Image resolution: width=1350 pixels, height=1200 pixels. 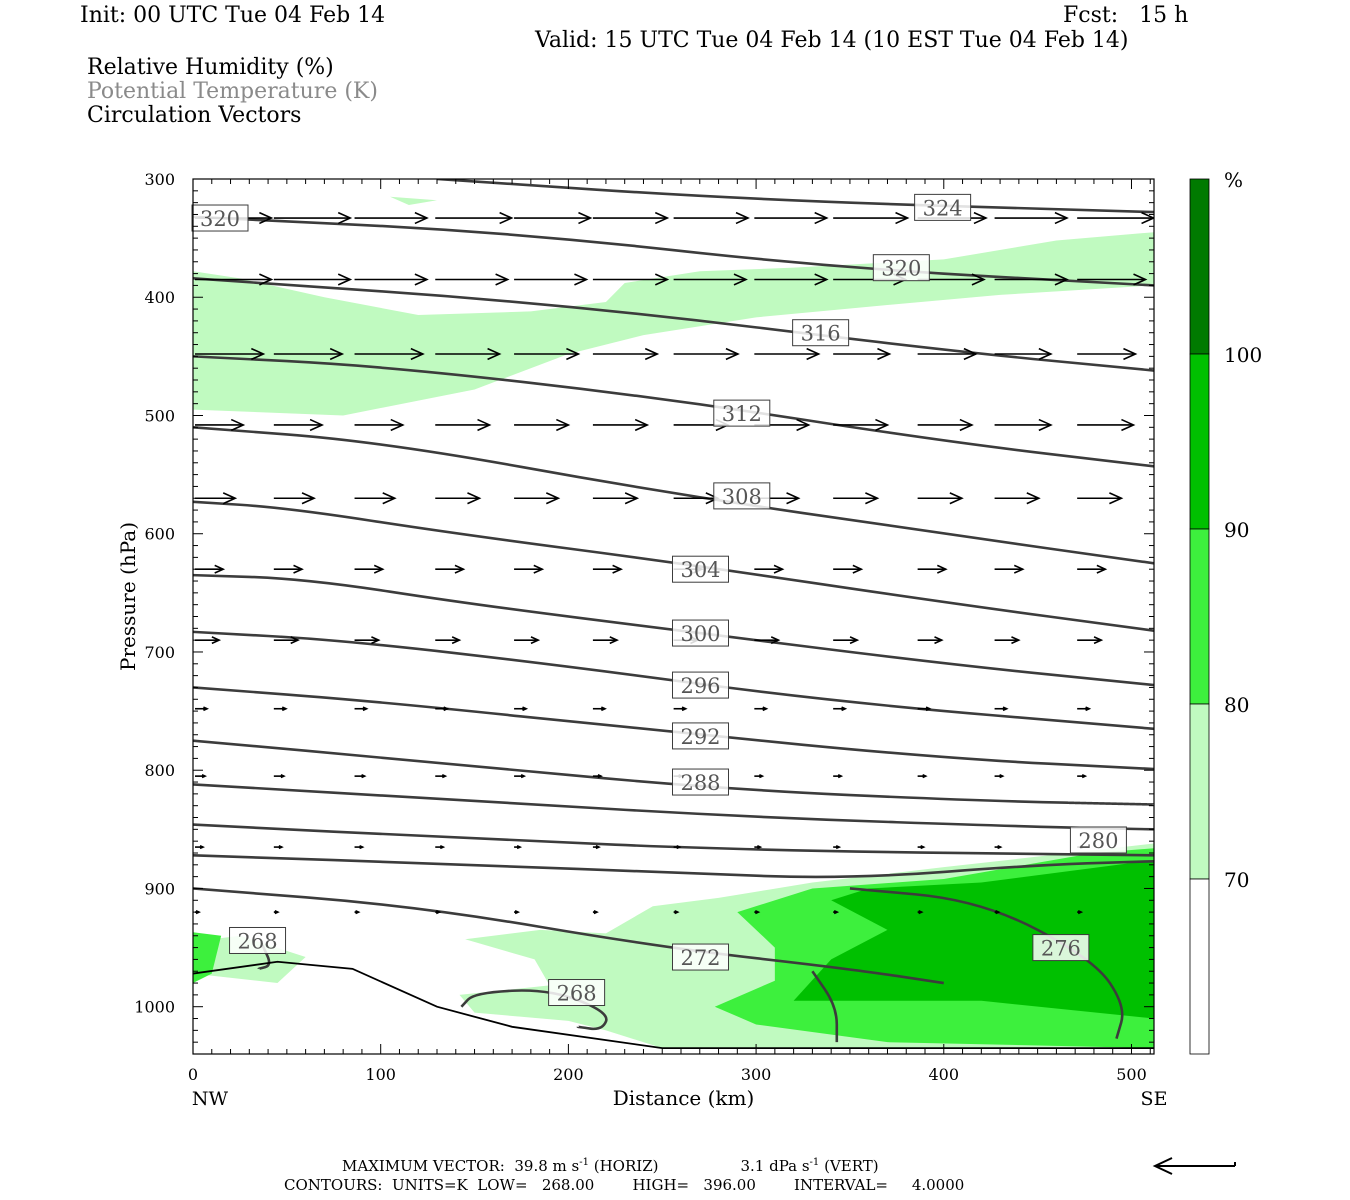 What do you see at coordinates (1194, 1166) in the screenshot?
I see `reference-vector-icon` at bounding box center [1194, 1166].